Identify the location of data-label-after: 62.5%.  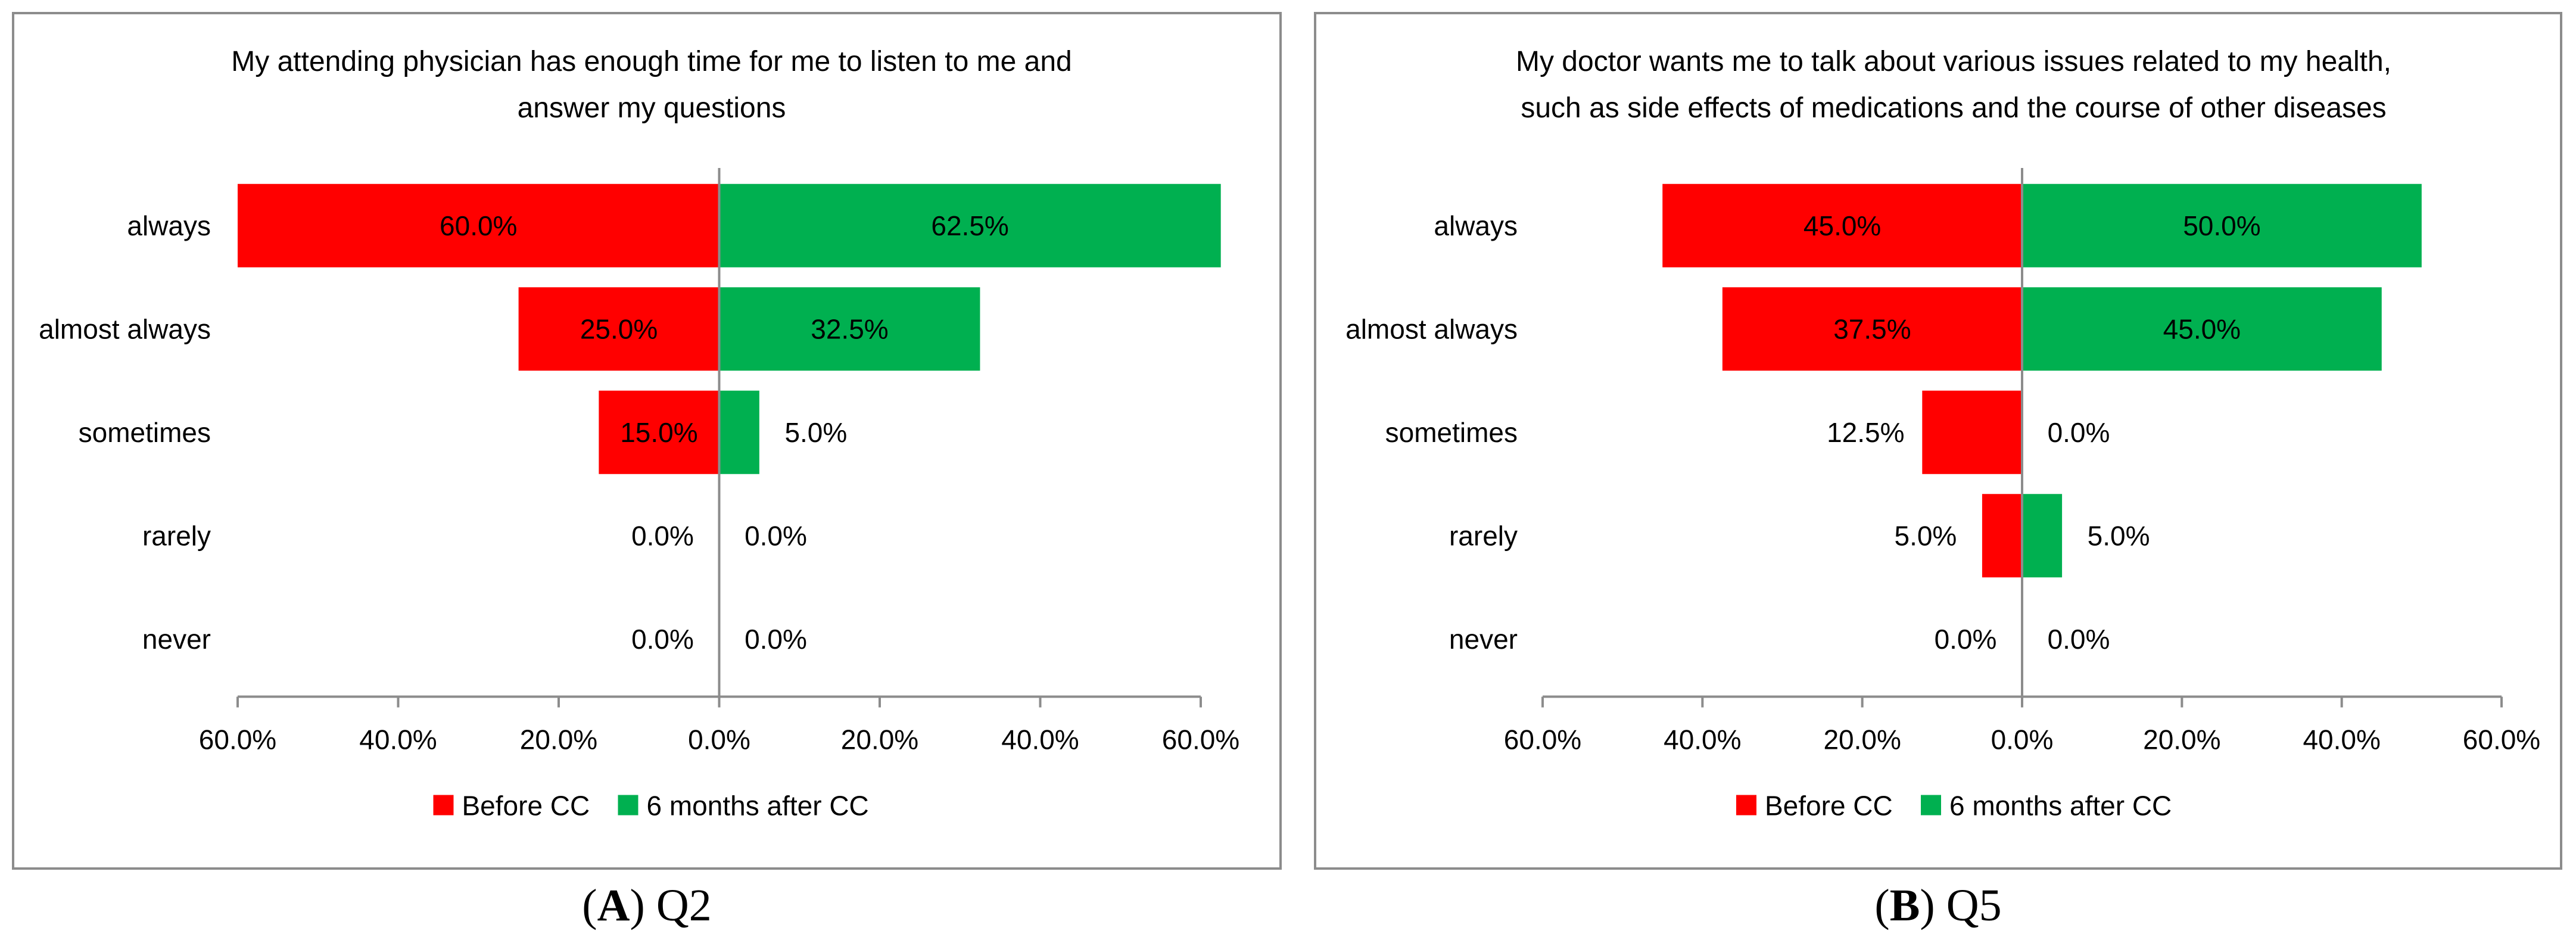
(969, 226).